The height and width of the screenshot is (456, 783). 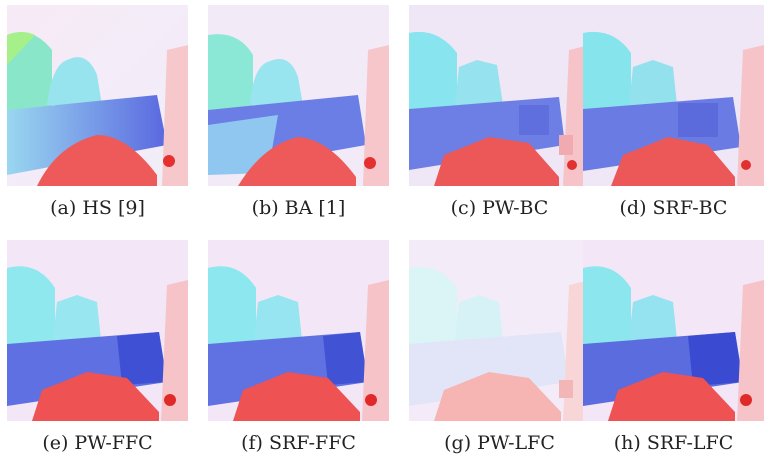 What do you see at coordinates (499, 95) in the screenshot?
I see `optical-flow-image-c` at bounding box center [499, 95].